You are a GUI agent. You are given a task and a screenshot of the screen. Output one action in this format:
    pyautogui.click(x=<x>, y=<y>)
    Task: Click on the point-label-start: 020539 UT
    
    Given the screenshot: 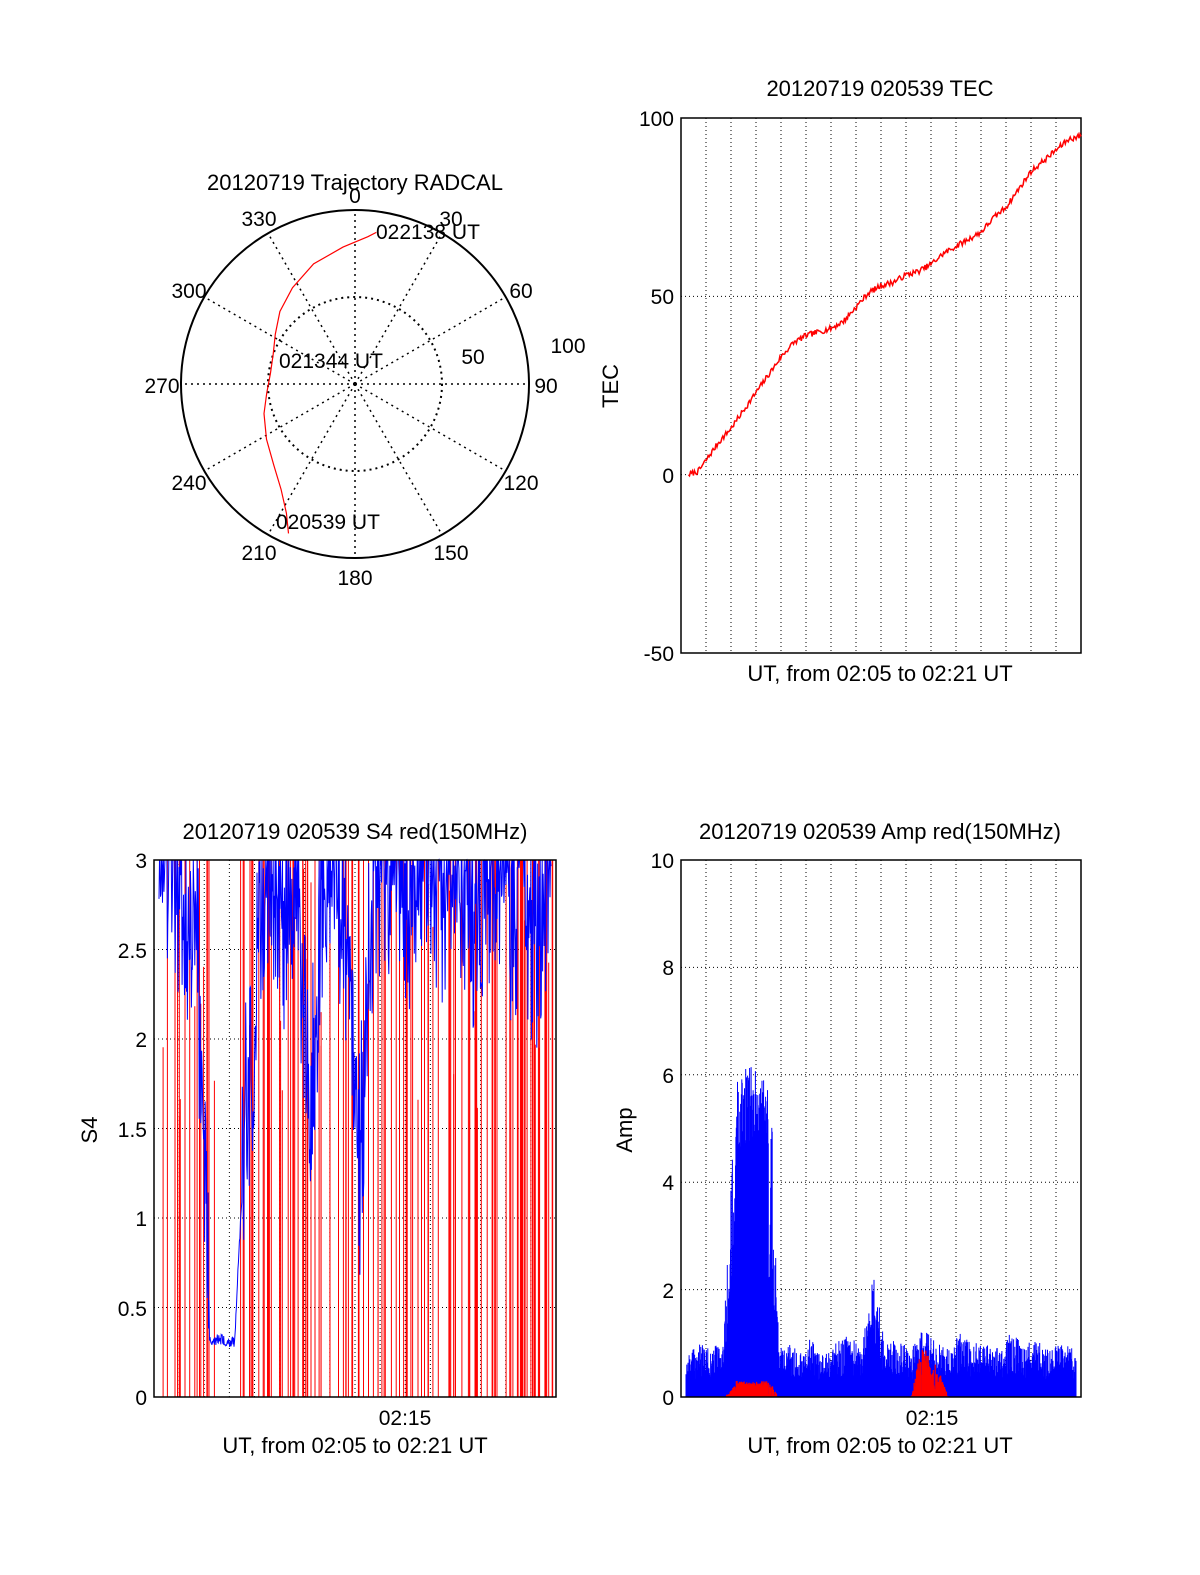 What is the action you would take?
    pyautogui.click(x=328, y=522)
    